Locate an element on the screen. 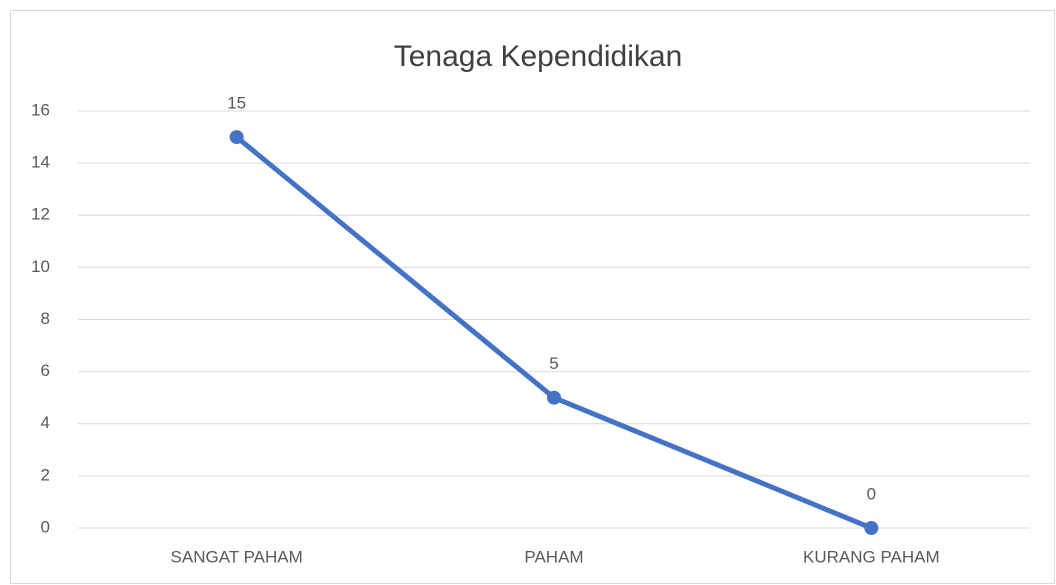 This screenshot has height=585, width=1056. y-tick-label: 12 is located at coordinates (40, 214).